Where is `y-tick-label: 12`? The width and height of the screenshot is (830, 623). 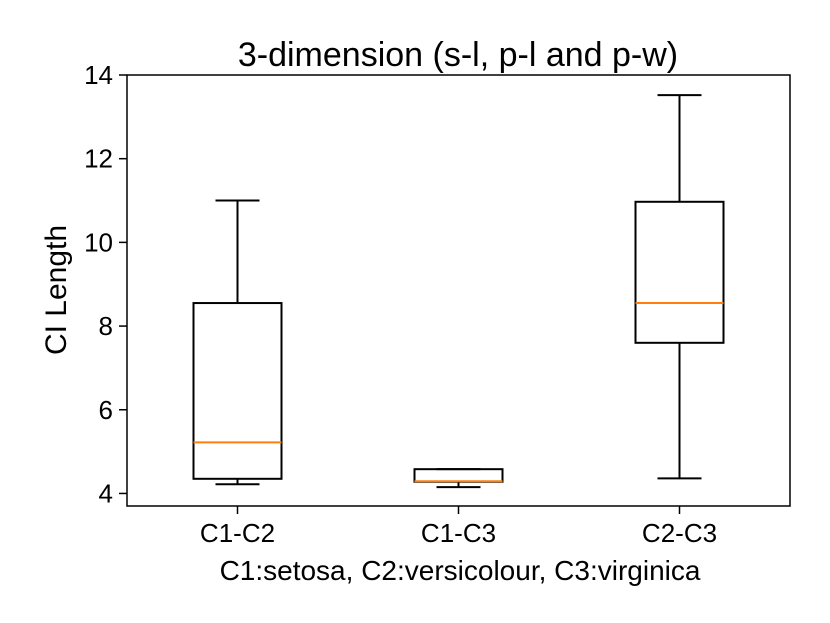 y-tick-label: 12 is located at coordinates (98, 159).